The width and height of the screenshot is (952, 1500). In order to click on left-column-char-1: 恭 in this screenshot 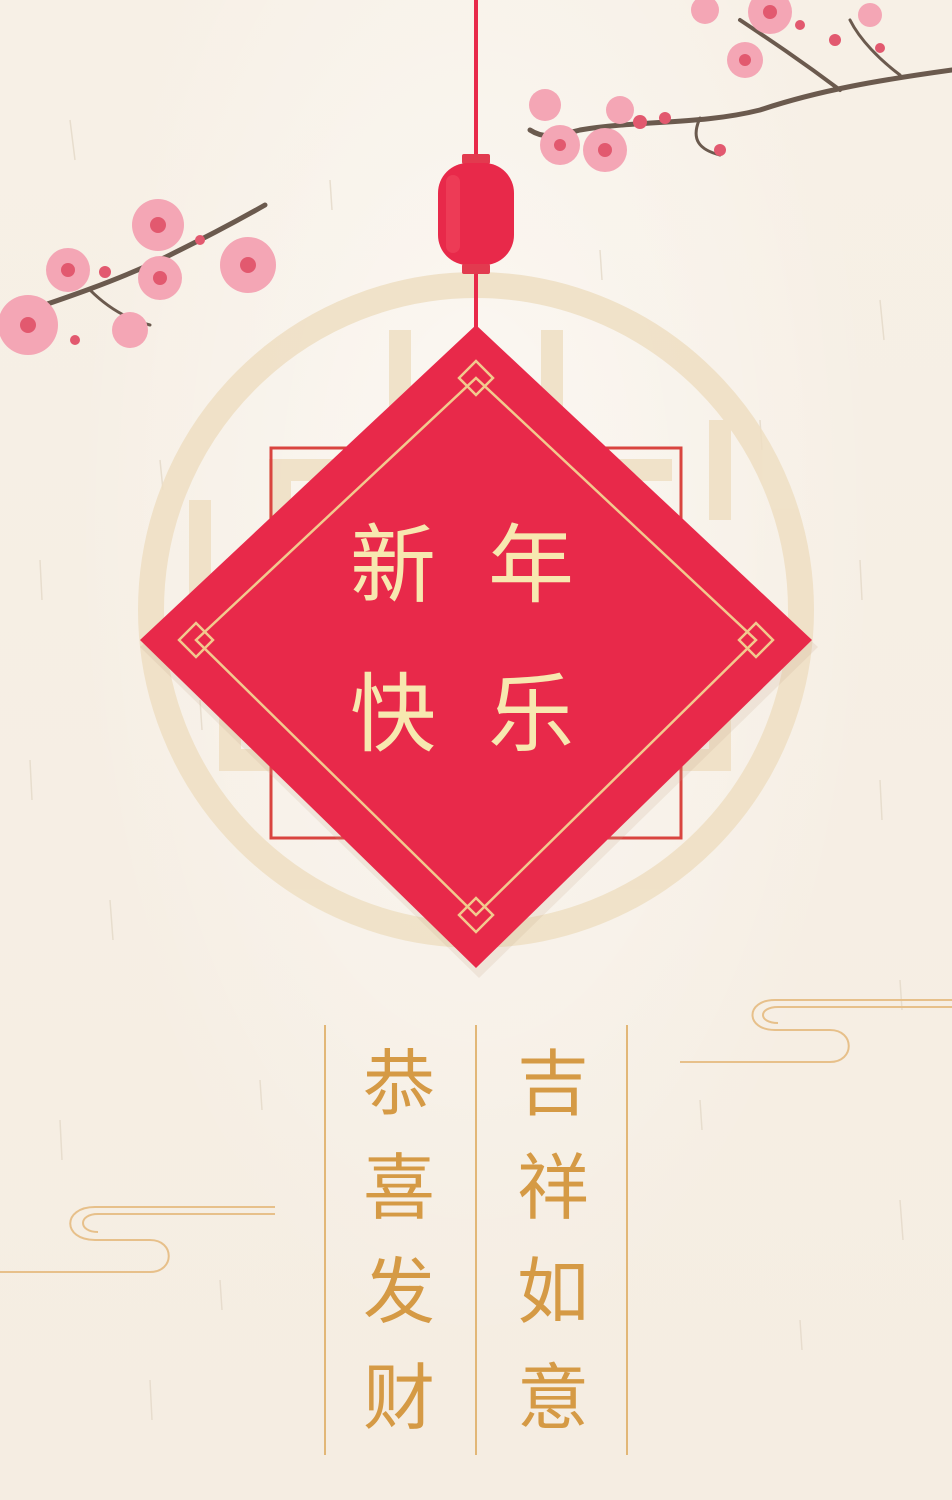, I will do `click(398, 1084)`.